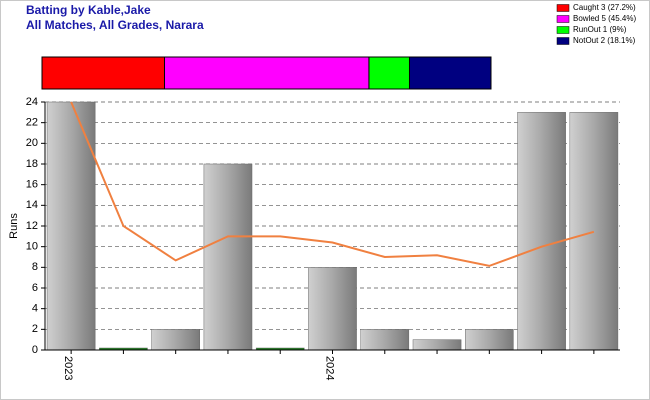 The image size is (650, 400). Describe the element at coordinates (32, 226) in the screenshot. I see `y-tick-label: 12` at that location.